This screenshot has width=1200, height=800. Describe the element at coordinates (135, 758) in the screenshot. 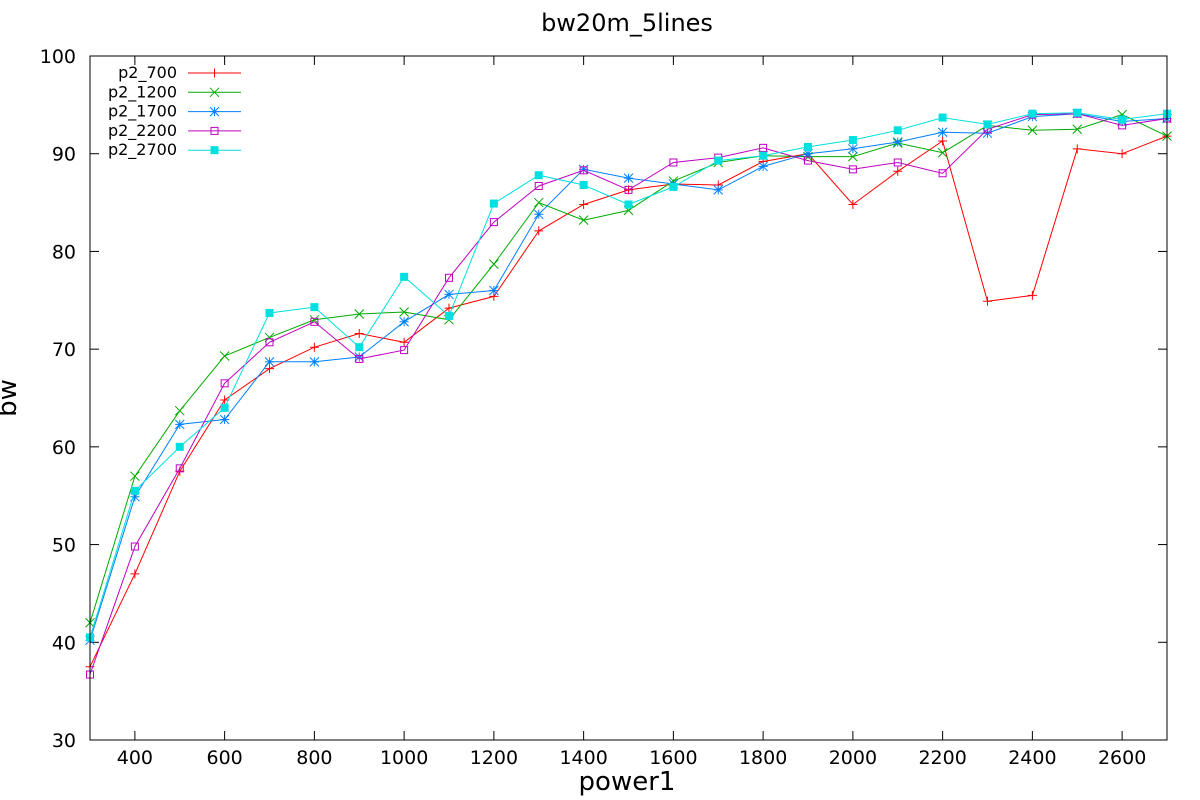

I see `x-tick-label: 400` at that location.